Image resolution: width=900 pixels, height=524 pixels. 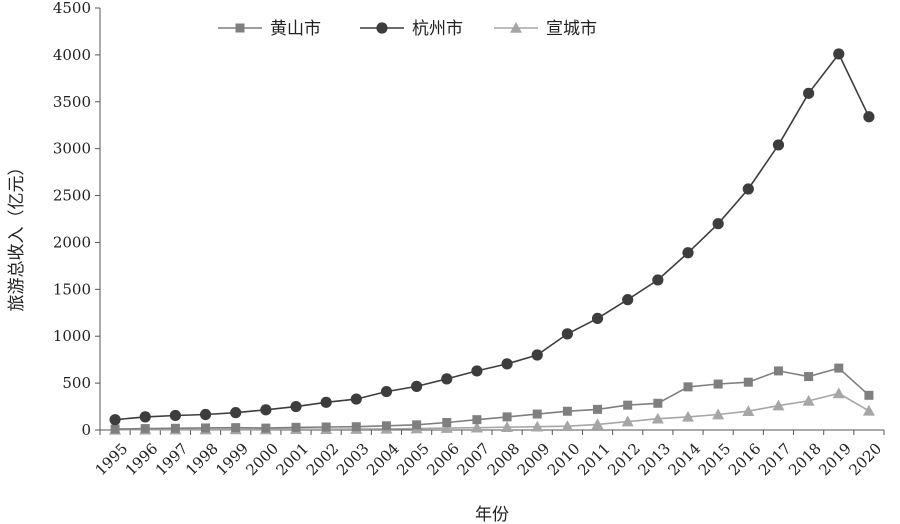 I want to click on x-tick-label: 2000, so click(x=262, y=460).